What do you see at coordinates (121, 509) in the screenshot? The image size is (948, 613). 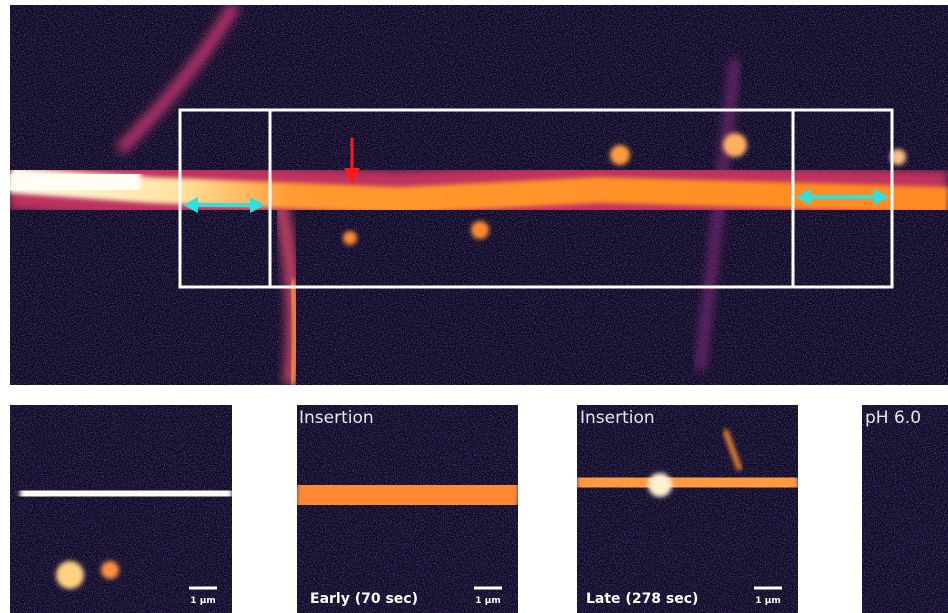 I see `panel: 1 µm` at bounding box center [121, 509].